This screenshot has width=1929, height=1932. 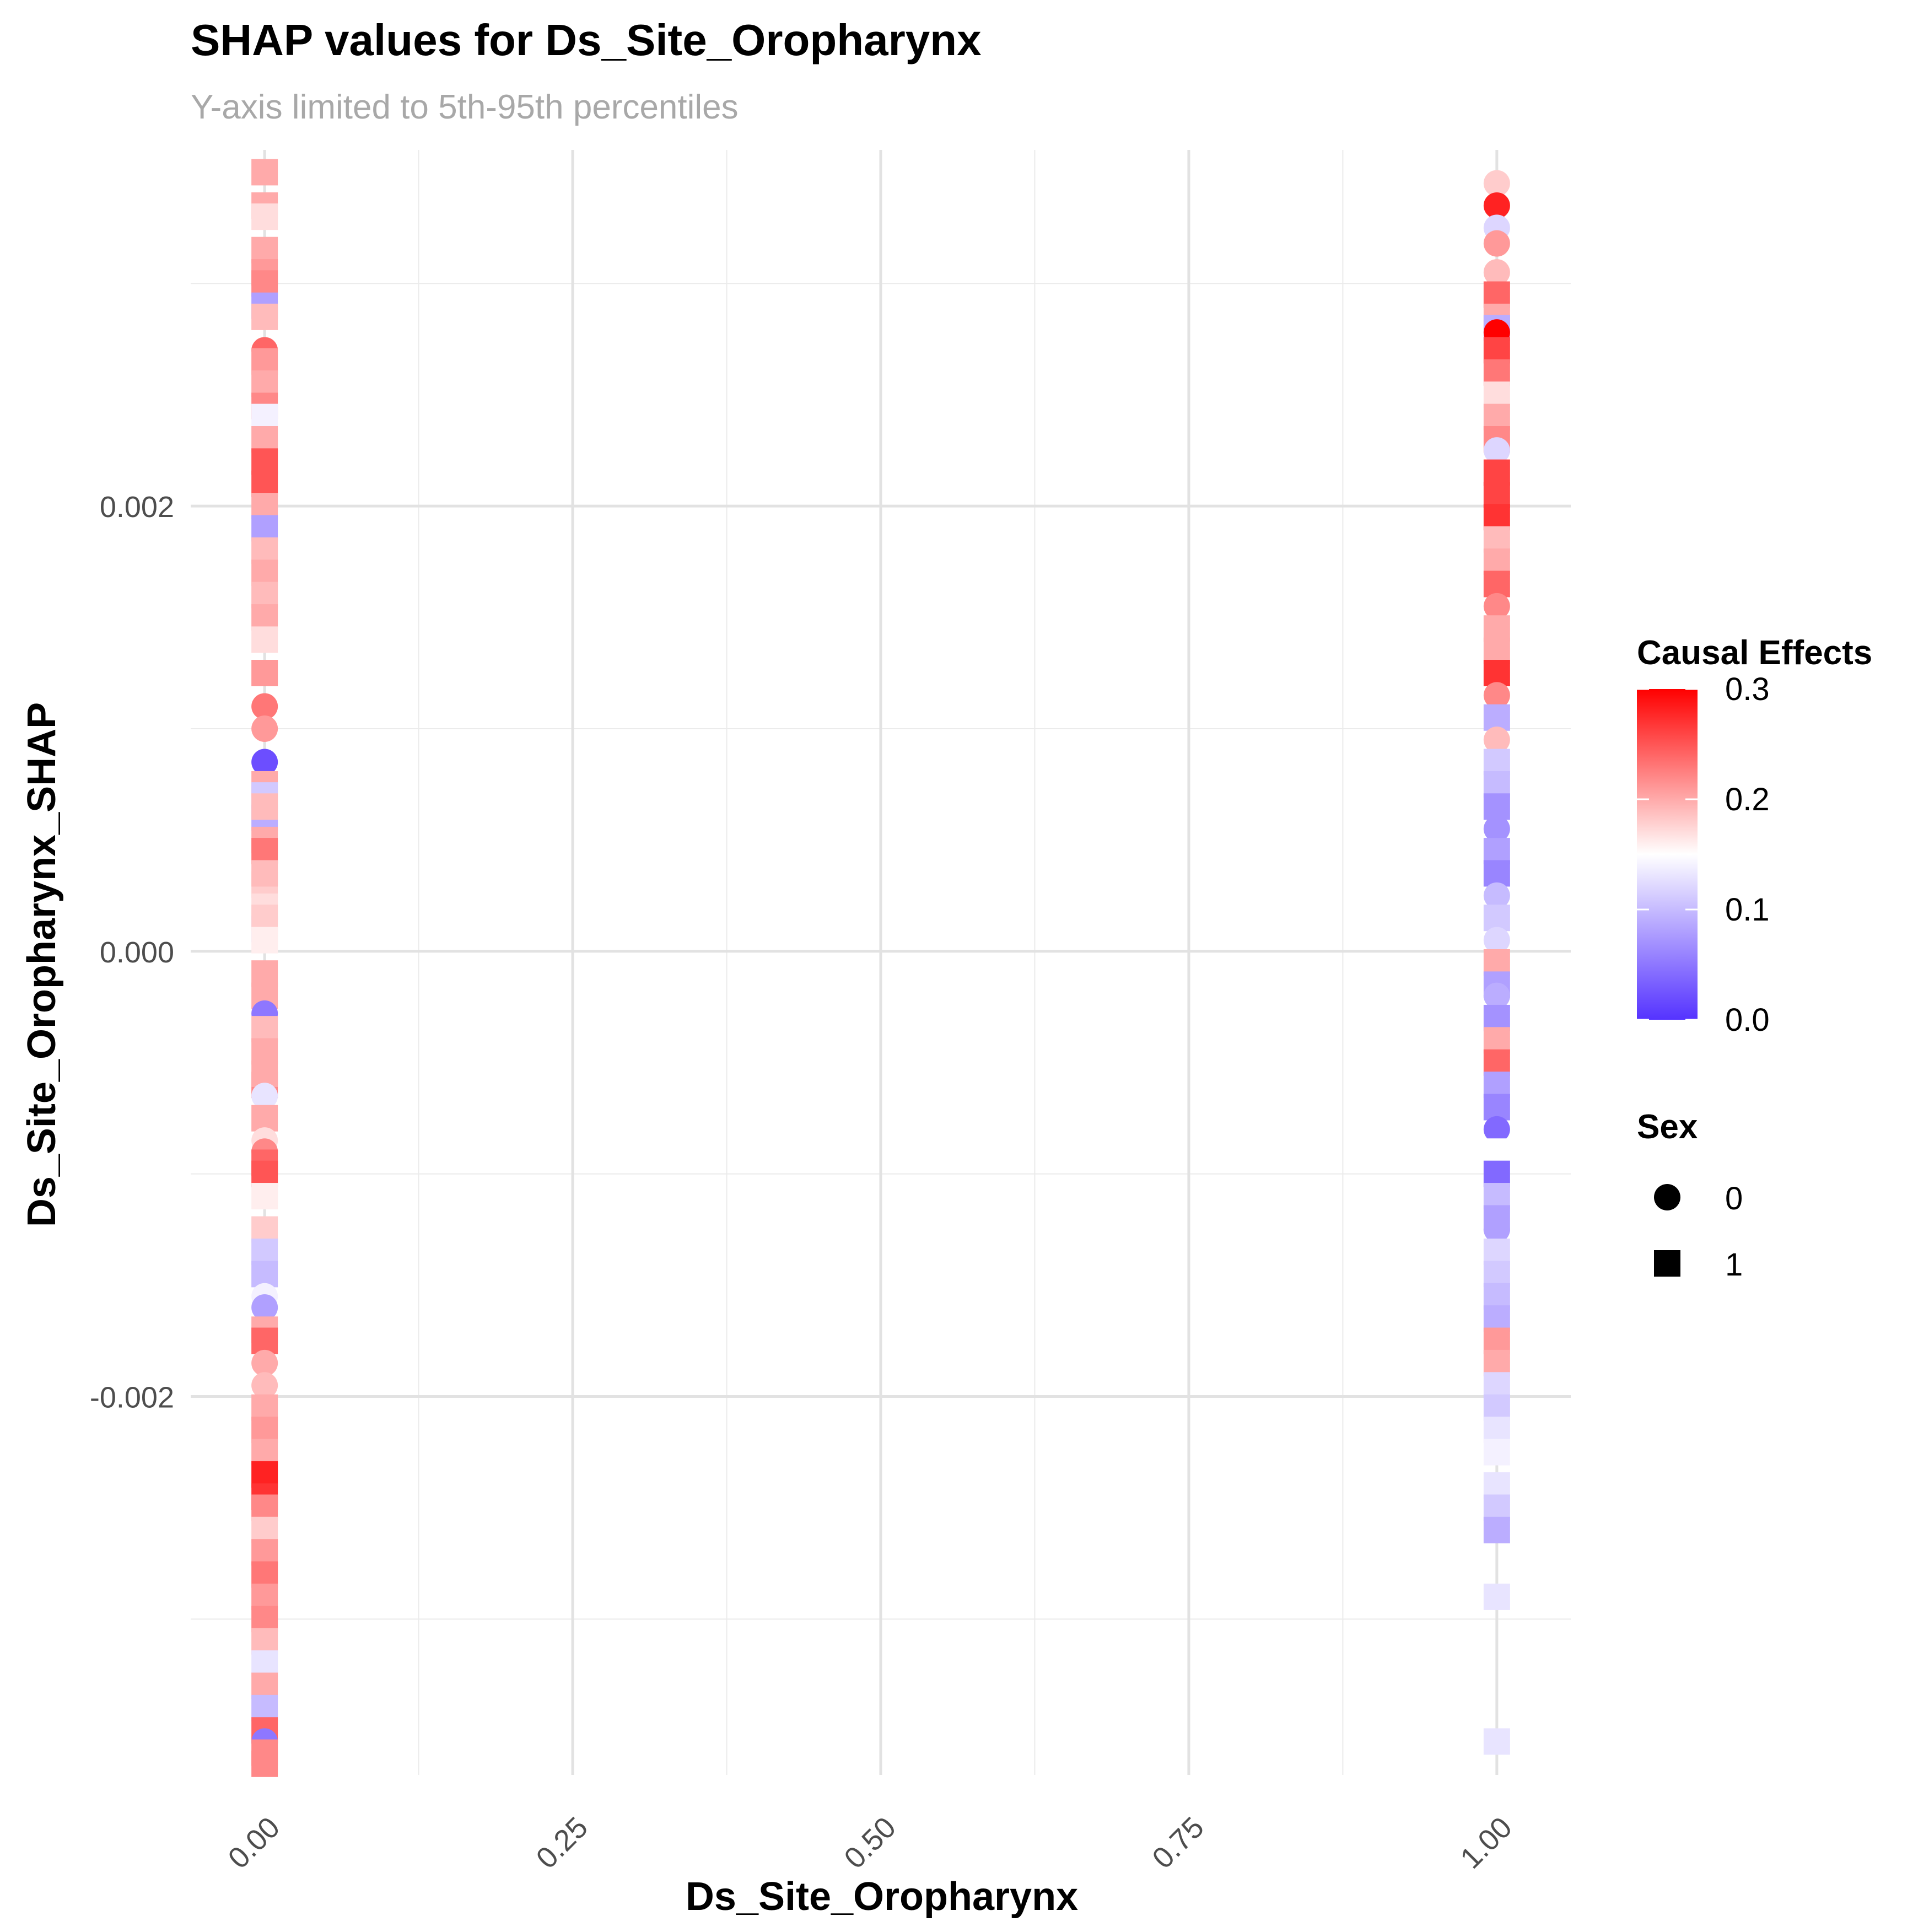 I want to click on shape-legend-label-0: 0, so click(x=1734, y=1199).